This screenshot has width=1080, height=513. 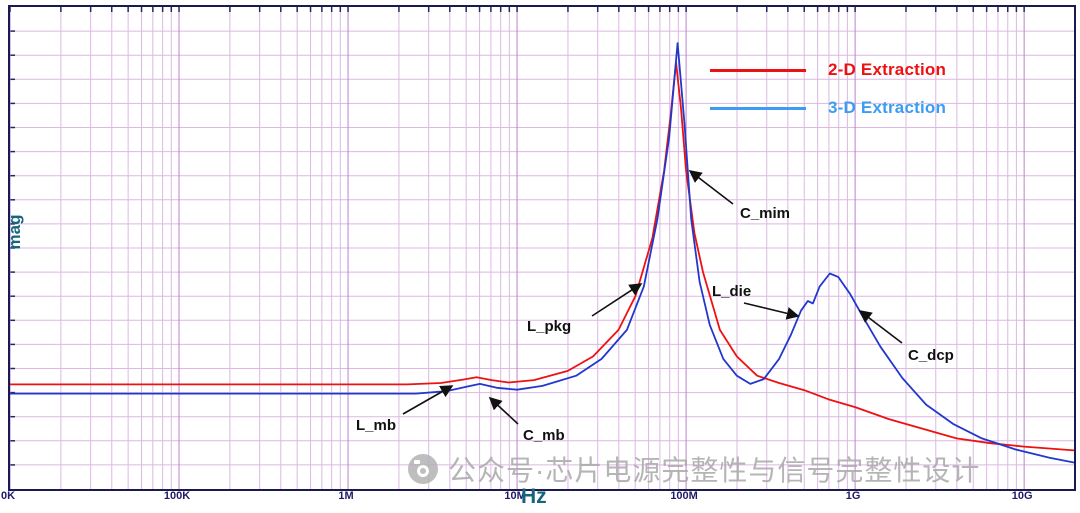 I want to click on x-tick-10m: 10M, so click(x=515, y=496).